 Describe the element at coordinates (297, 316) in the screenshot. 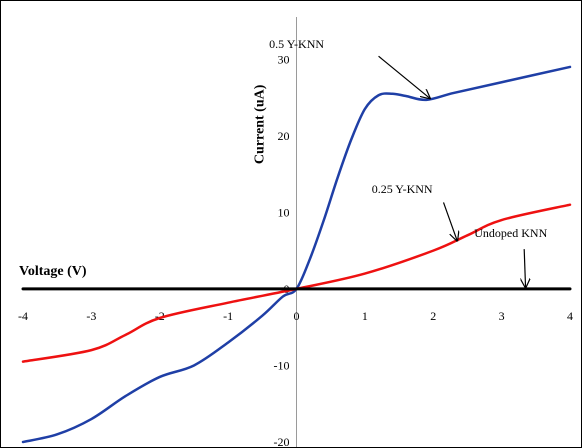

I see `x-tick-label: 0` at that location.